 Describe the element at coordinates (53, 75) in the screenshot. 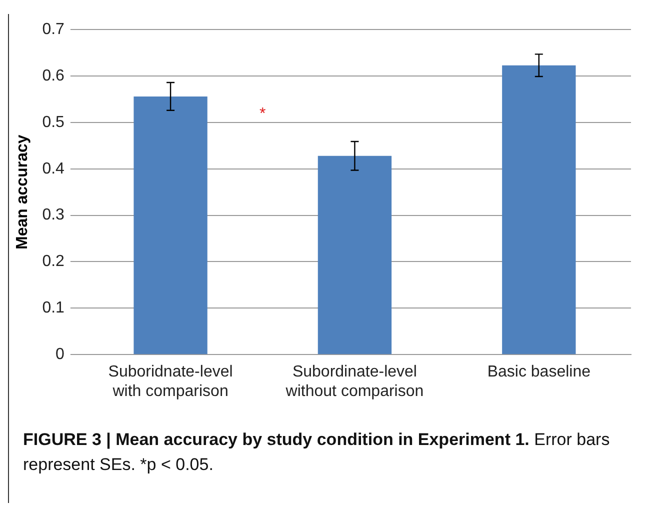

I see `y-tick-label: 0.6` at that location.